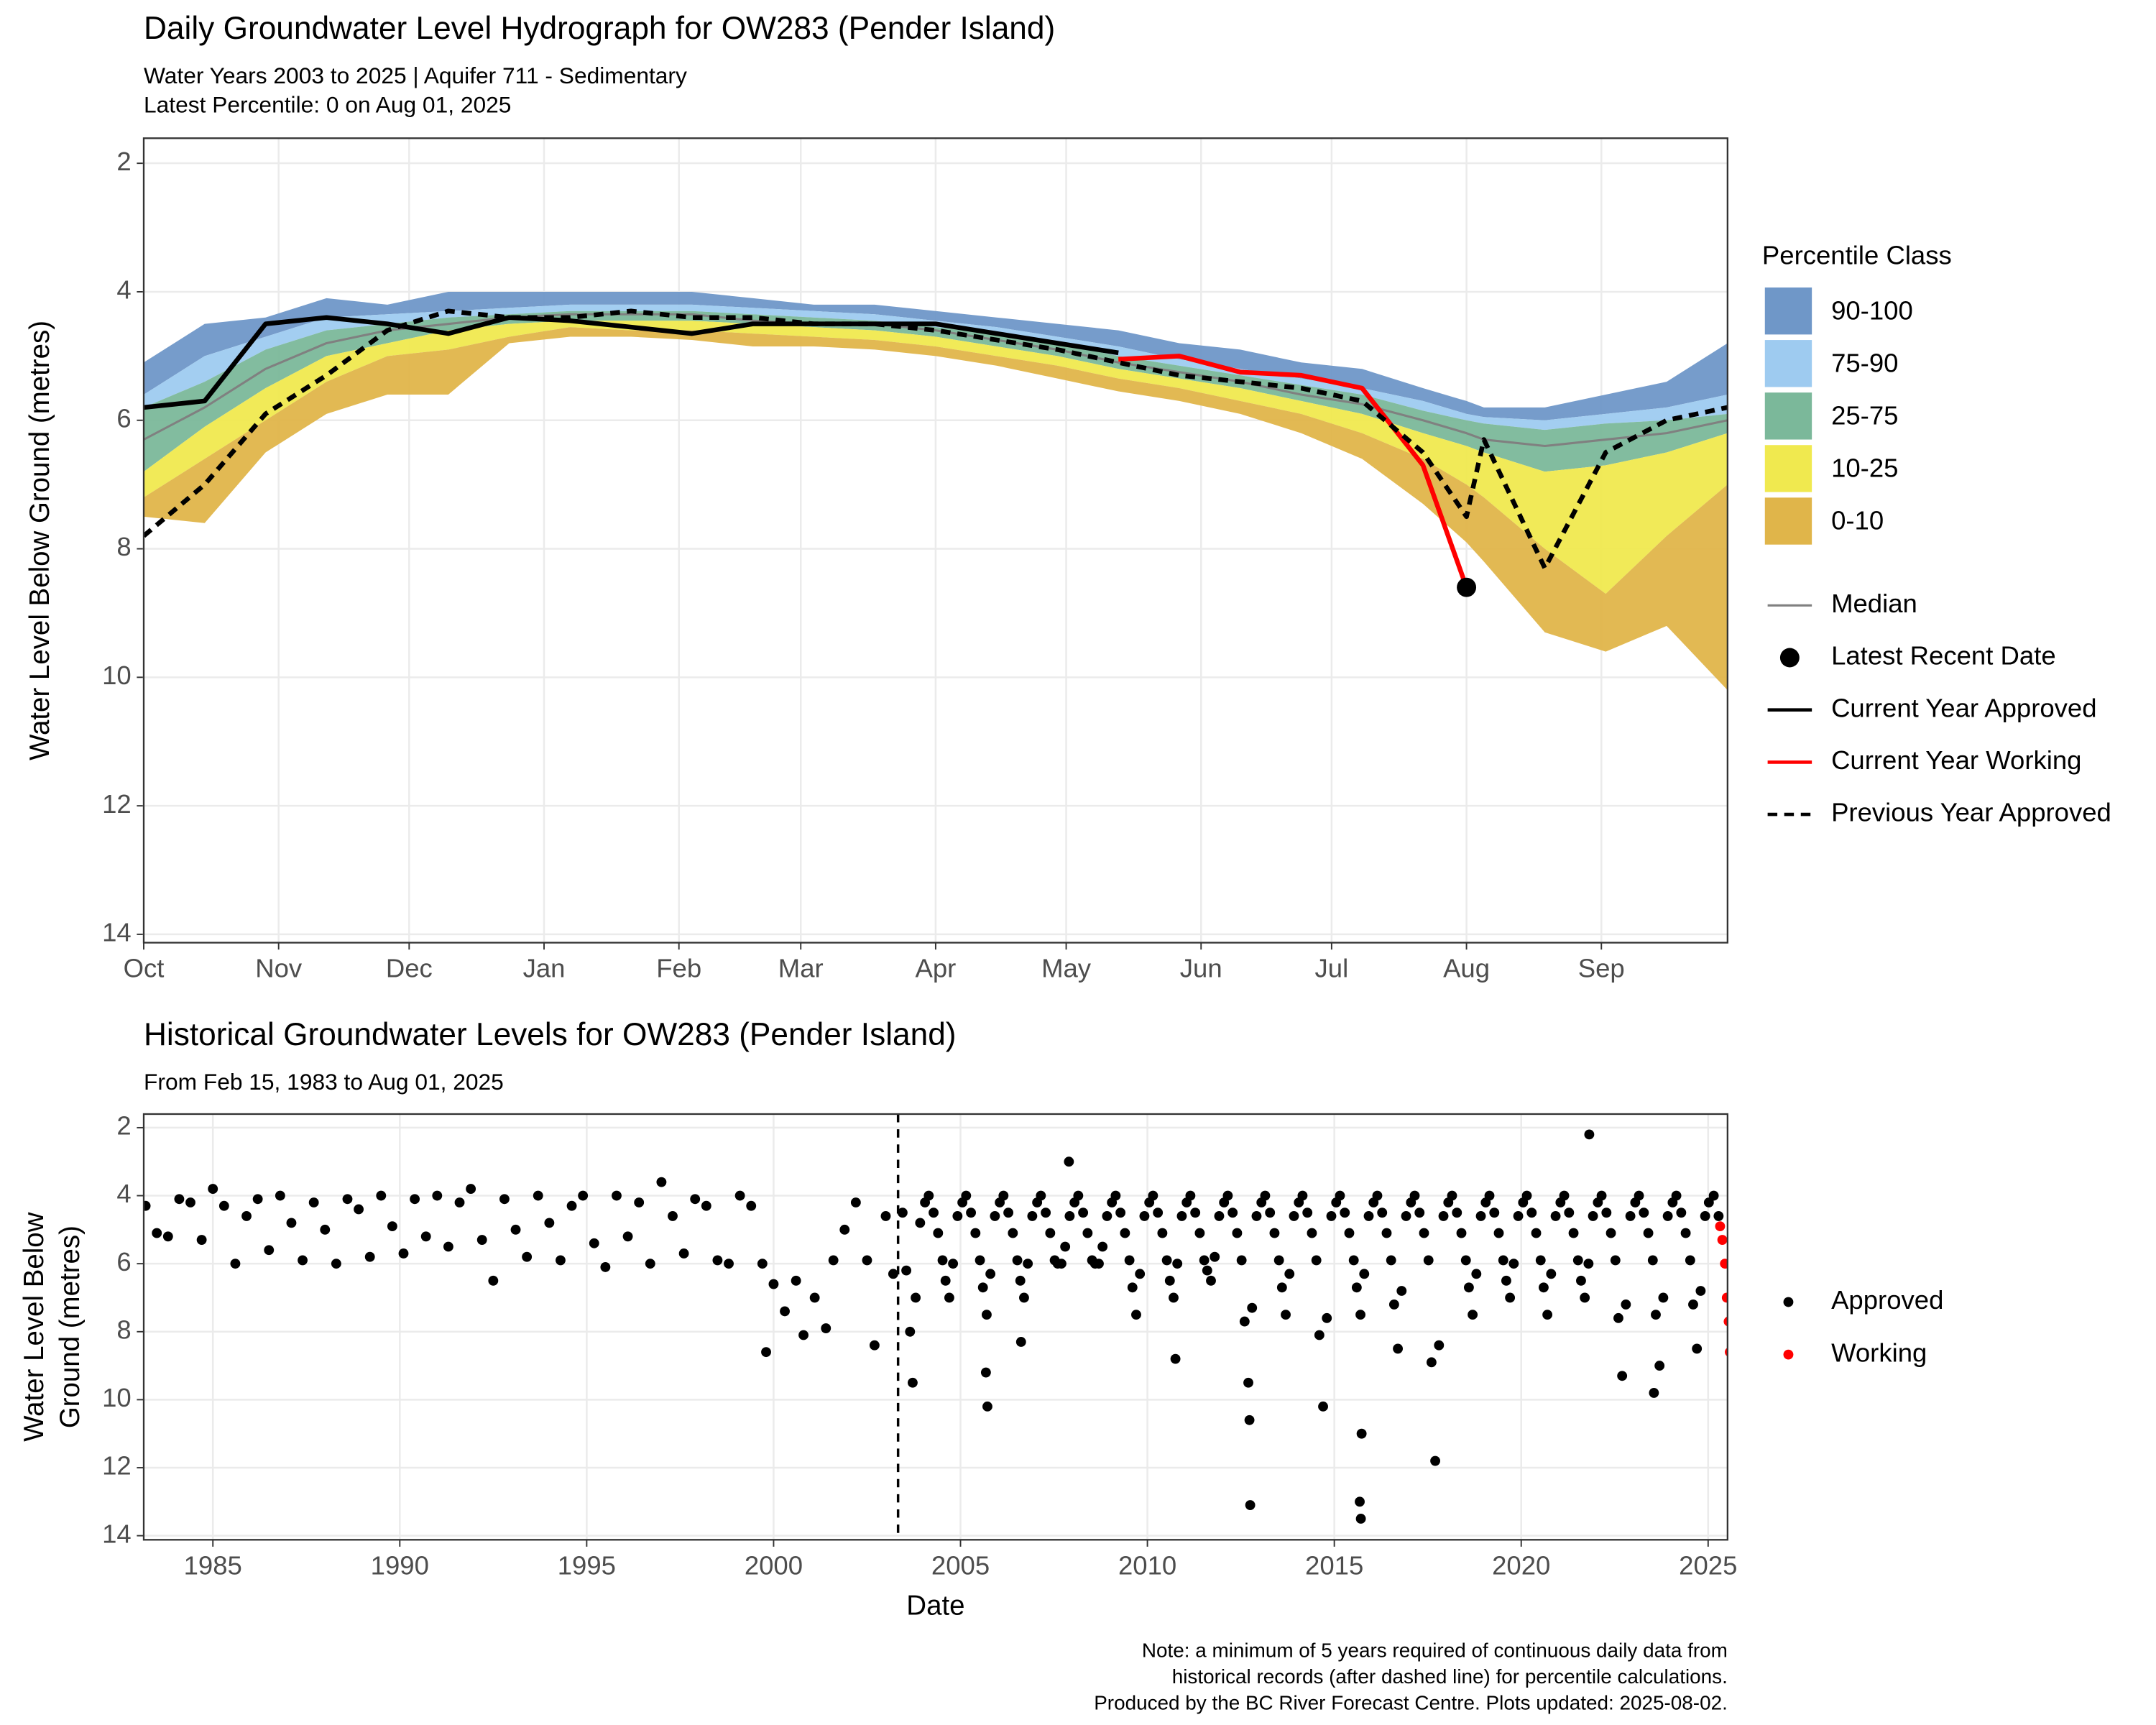  Describe the element at coordinates (678, 968) in the screenshot. I see `x-tick-label: Feb` at that location.